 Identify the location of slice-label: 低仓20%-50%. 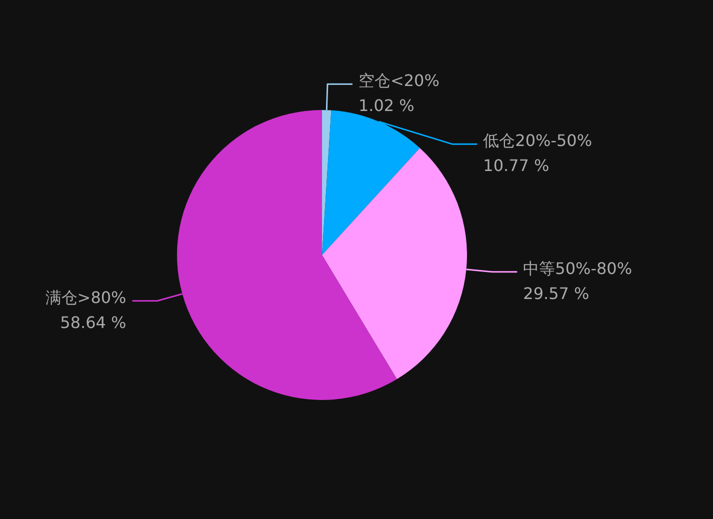
(537, 140).